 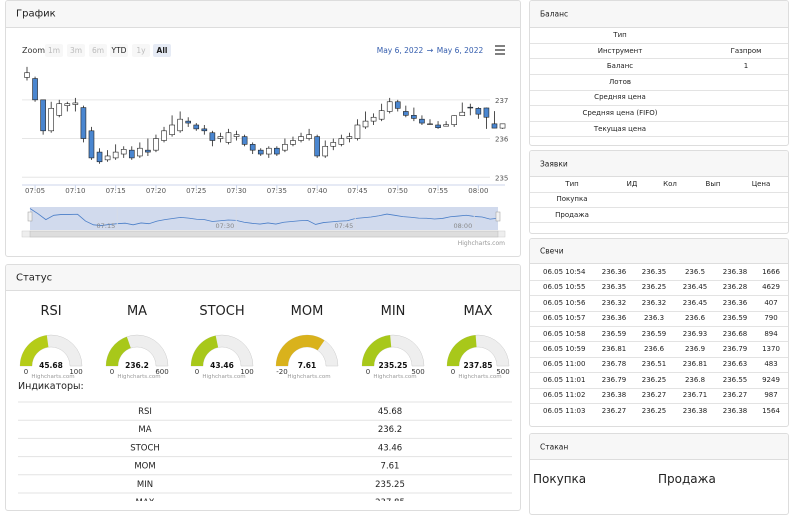 What do you see at coordinates (554, 163) in the screenshot?
I see `panel-title: Заявки` at bounding box center [554, 163].